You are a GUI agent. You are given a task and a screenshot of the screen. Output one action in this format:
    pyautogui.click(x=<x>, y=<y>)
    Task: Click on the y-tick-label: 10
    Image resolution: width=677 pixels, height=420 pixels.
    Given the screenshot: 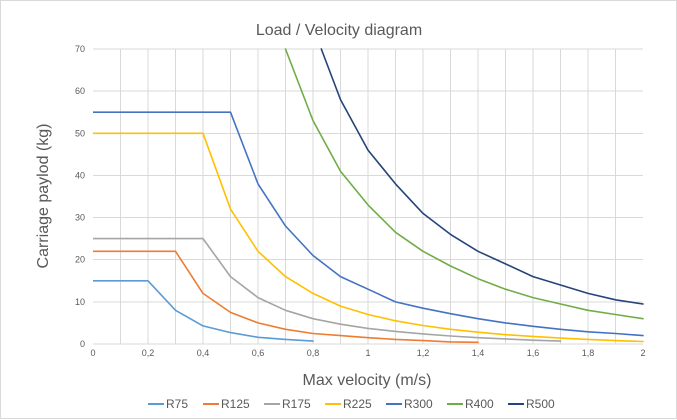 What is the action you would take?
    pyautogui.click(x=80, y=302)
    